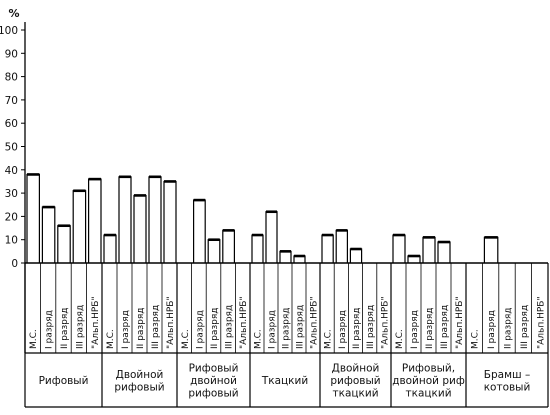  I want to click on y-tick-label: 60, so click(11, 124).